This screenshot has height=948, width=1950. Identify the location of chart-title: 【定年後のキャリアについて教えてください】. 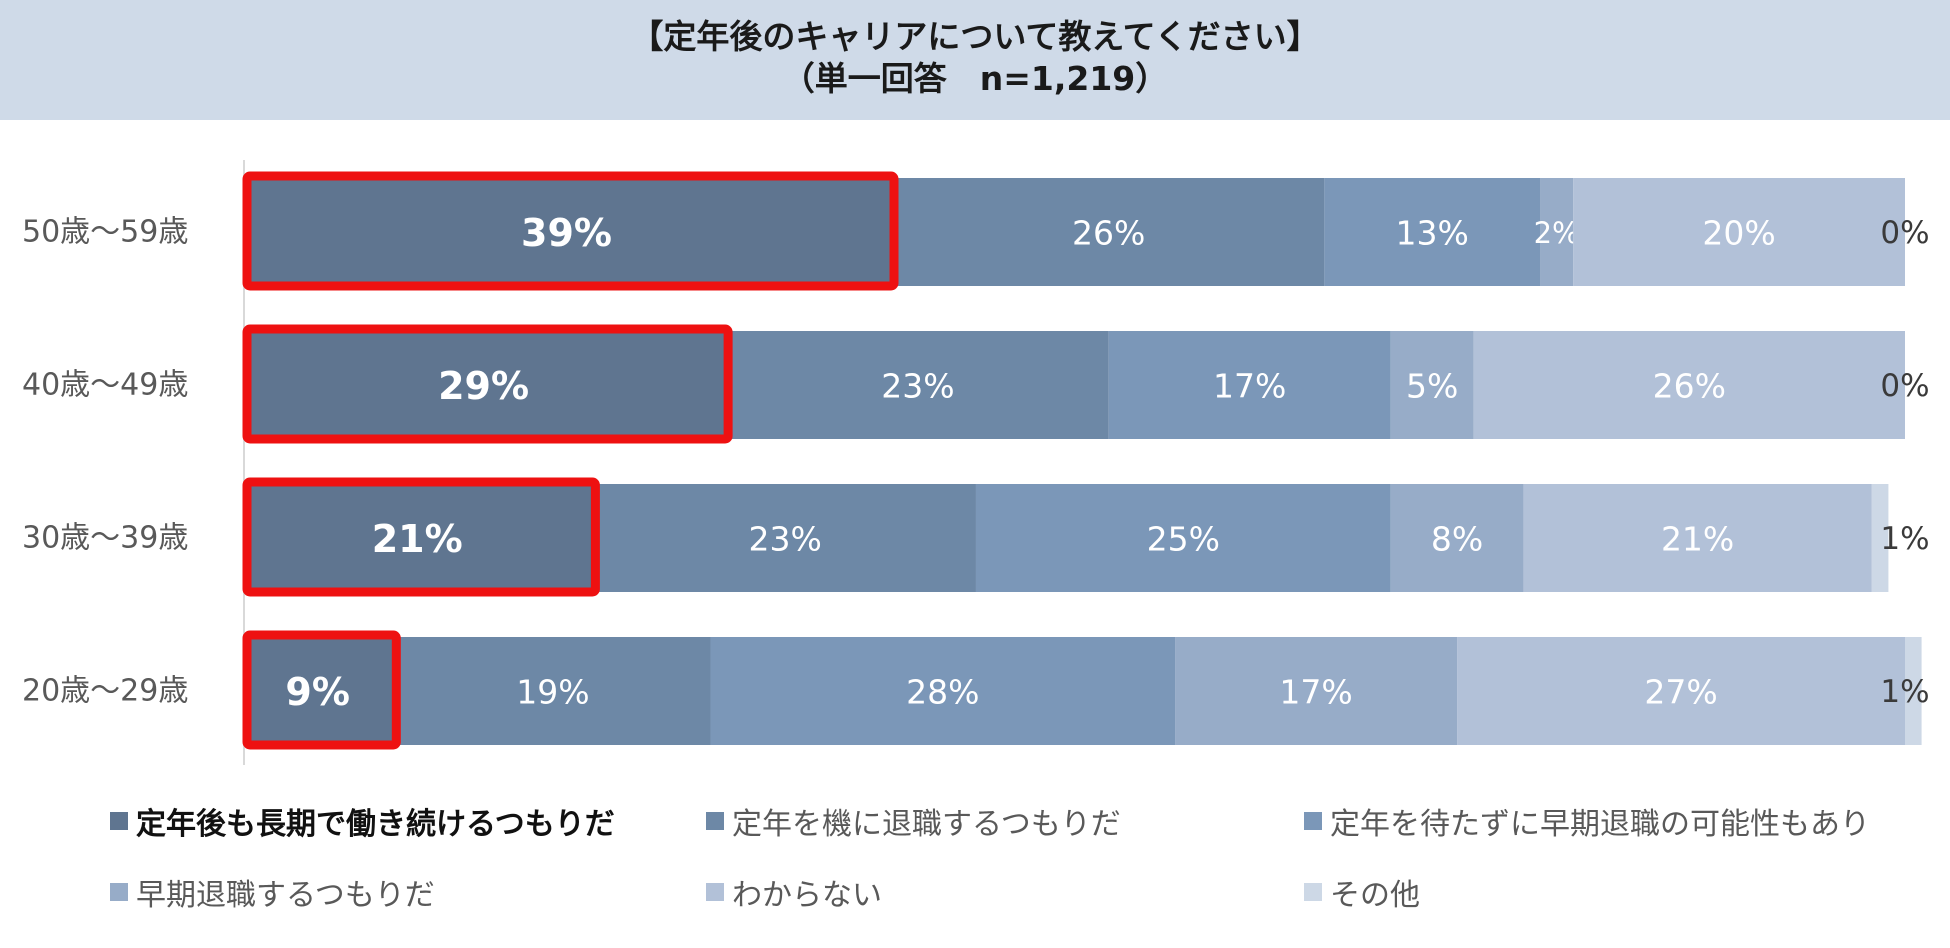
(975, 36).